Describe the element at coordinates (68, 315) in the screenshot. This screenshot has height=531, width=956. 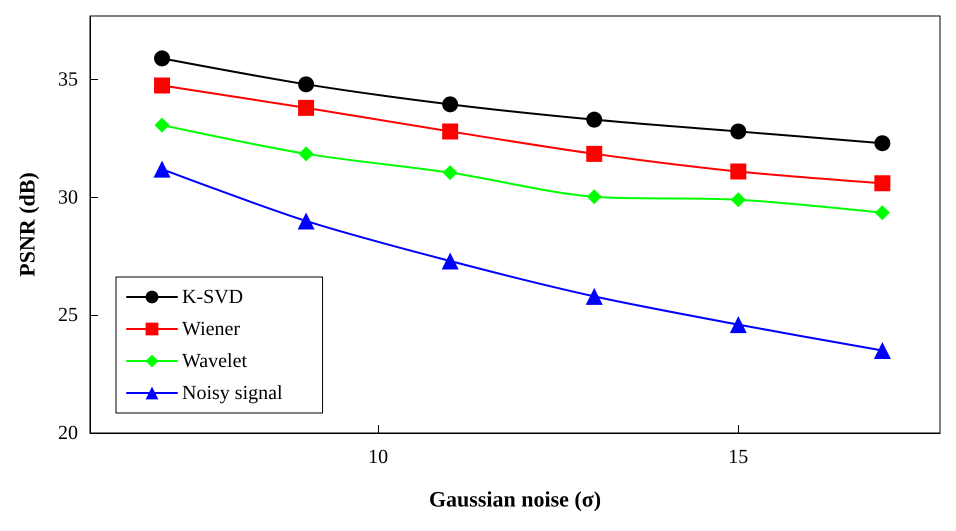
I see `y-tick-label: 25` at that location.